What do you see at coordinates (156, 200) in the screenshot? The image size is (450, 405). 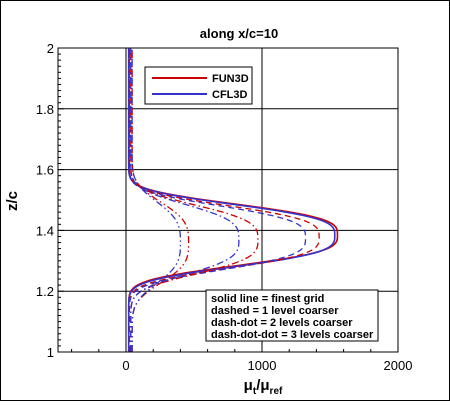 I see `series-cfl3d-dash-dot-dot` at bounding box center [156, 200].